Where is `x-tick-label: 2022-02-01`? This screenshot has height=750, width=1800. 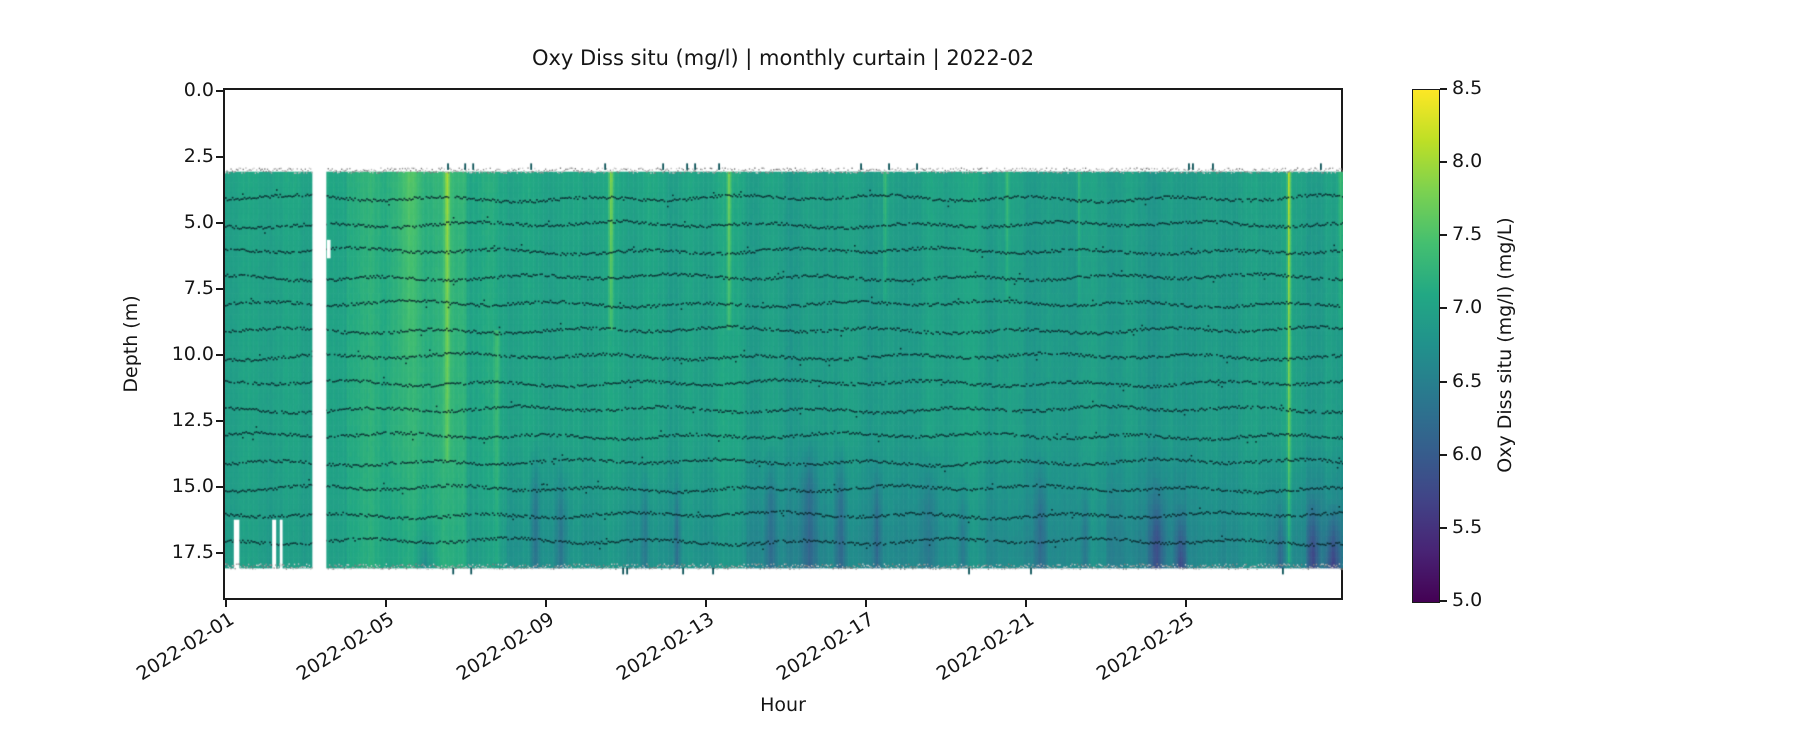
x-tick-label: 2022-02-01 is located at coordinates (185, 647).